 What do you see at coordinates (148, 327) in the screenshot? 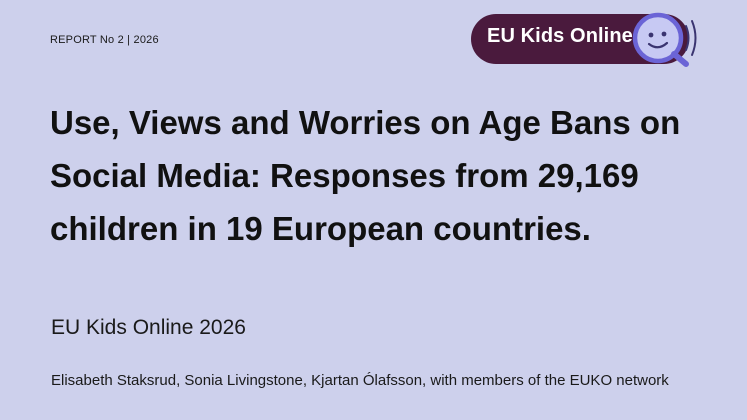
I see `report-subtitle: EU Kids Online 2026` at bounding box center [148, 327].